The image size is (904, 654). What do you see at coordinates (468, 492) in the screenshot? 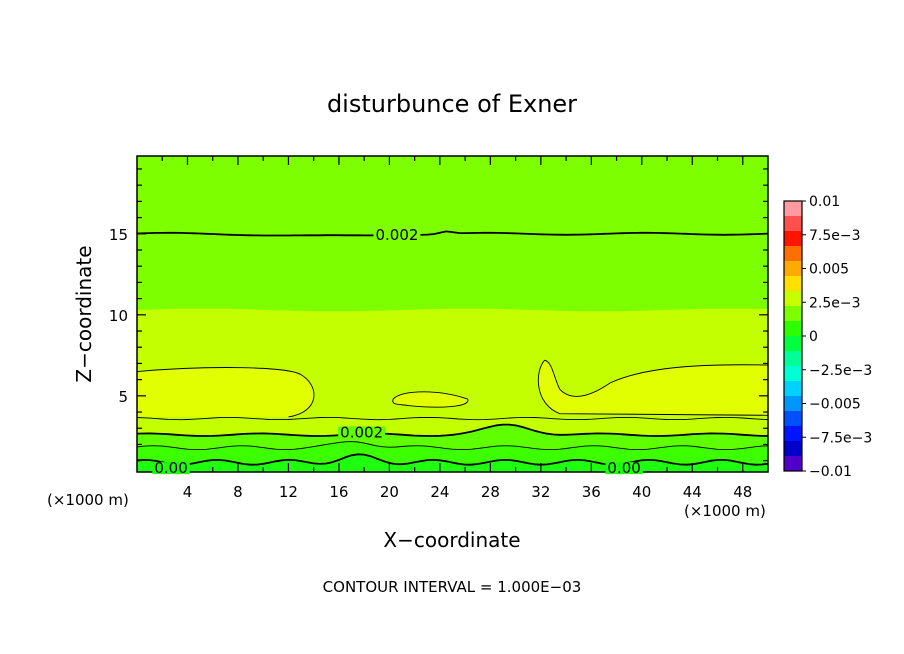
I see `x-tick-labels: 4 8 12 16 20 24 28 32 36 40 44 48` at bounding box center [468, 492].